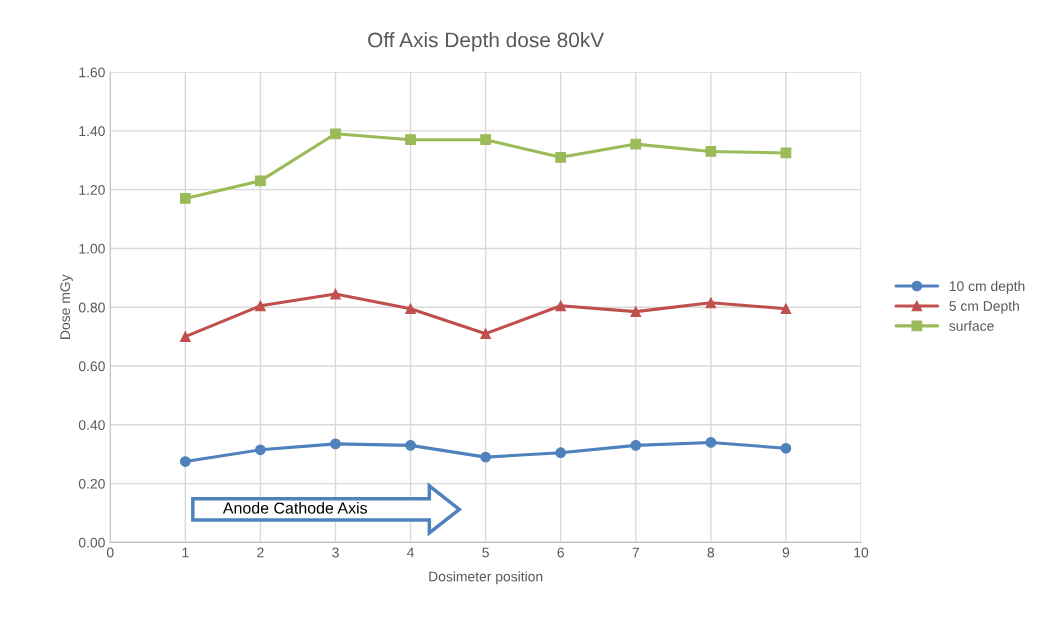 This screenshot has width=1050, height=627. Describe the element at coordinates (92, 72) in the screenshot. I see `y-tick-label: 1.60` at that location.